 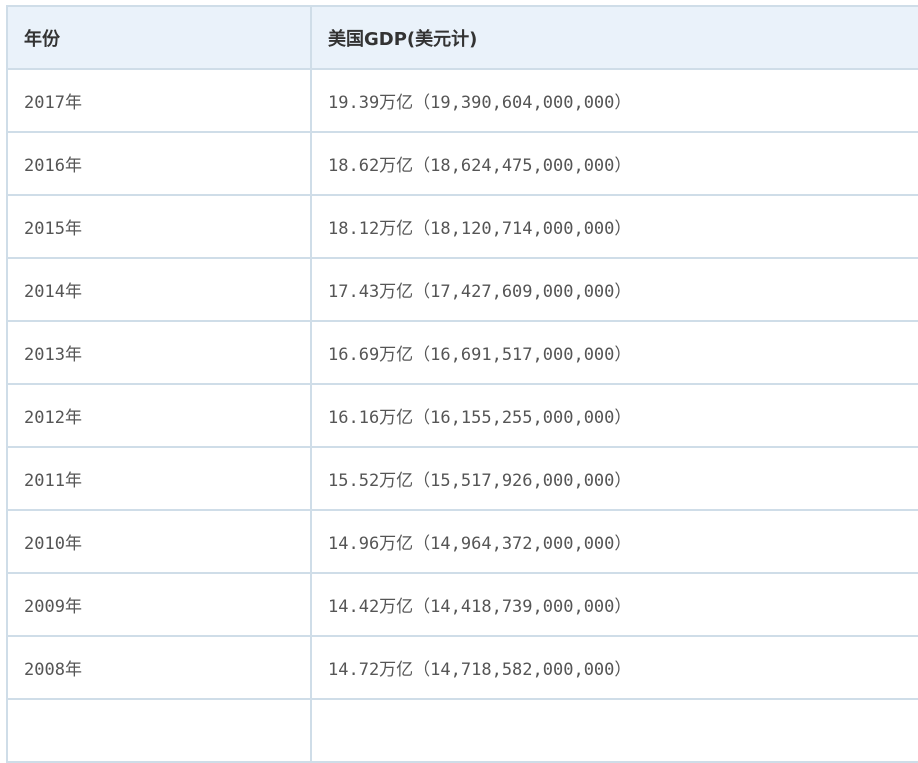 What do you see at coordinates (614, 100) in the screenshot?
I see `cell-gdp: 19.39万亿（19,390,604,000,000）` at bounding box center [614, 100].